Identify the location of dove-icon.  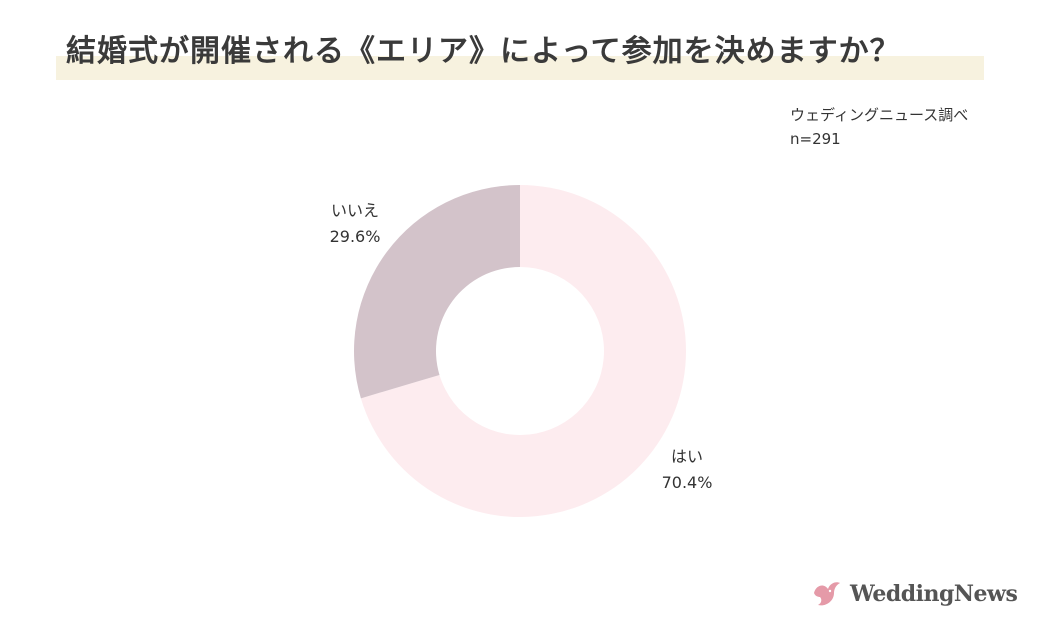
(827, 594).